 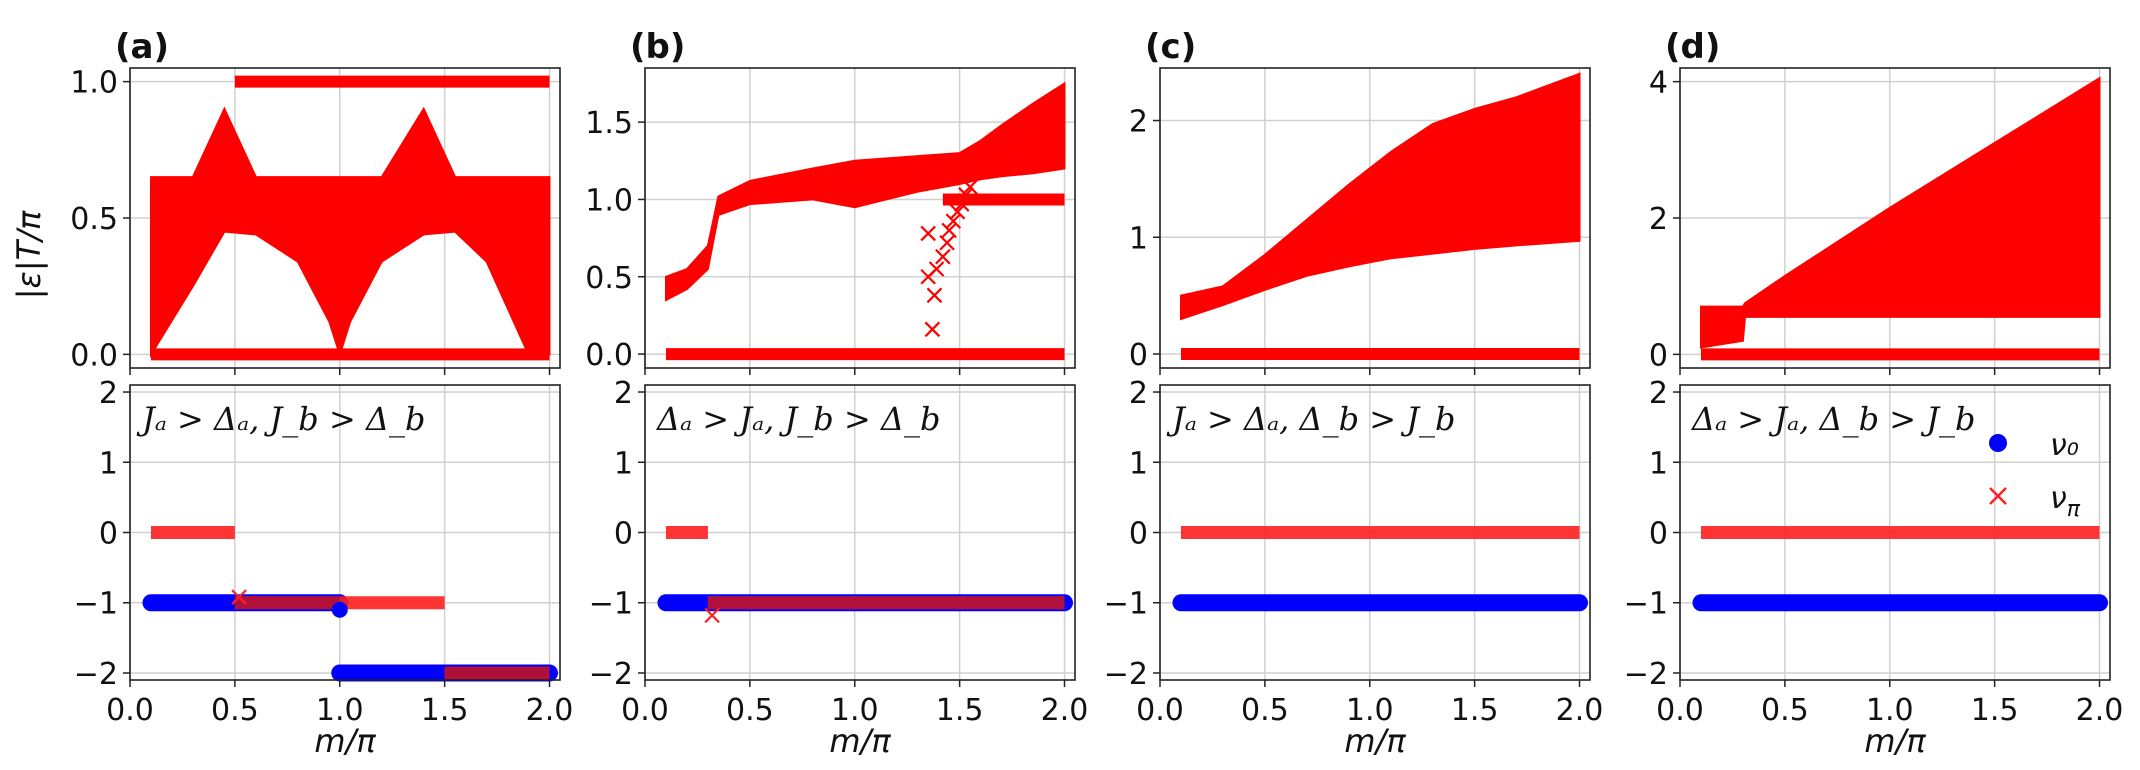 What do you see at coordinates (324, 552) in the screenshot?
I see `winding-plot-a: 0.0 0.5 1.0 1.5 2.0 −2 −1 0 1 2 Jₐ > Δₐ, J_b > Δ_b` at bounding box center [324, 552].